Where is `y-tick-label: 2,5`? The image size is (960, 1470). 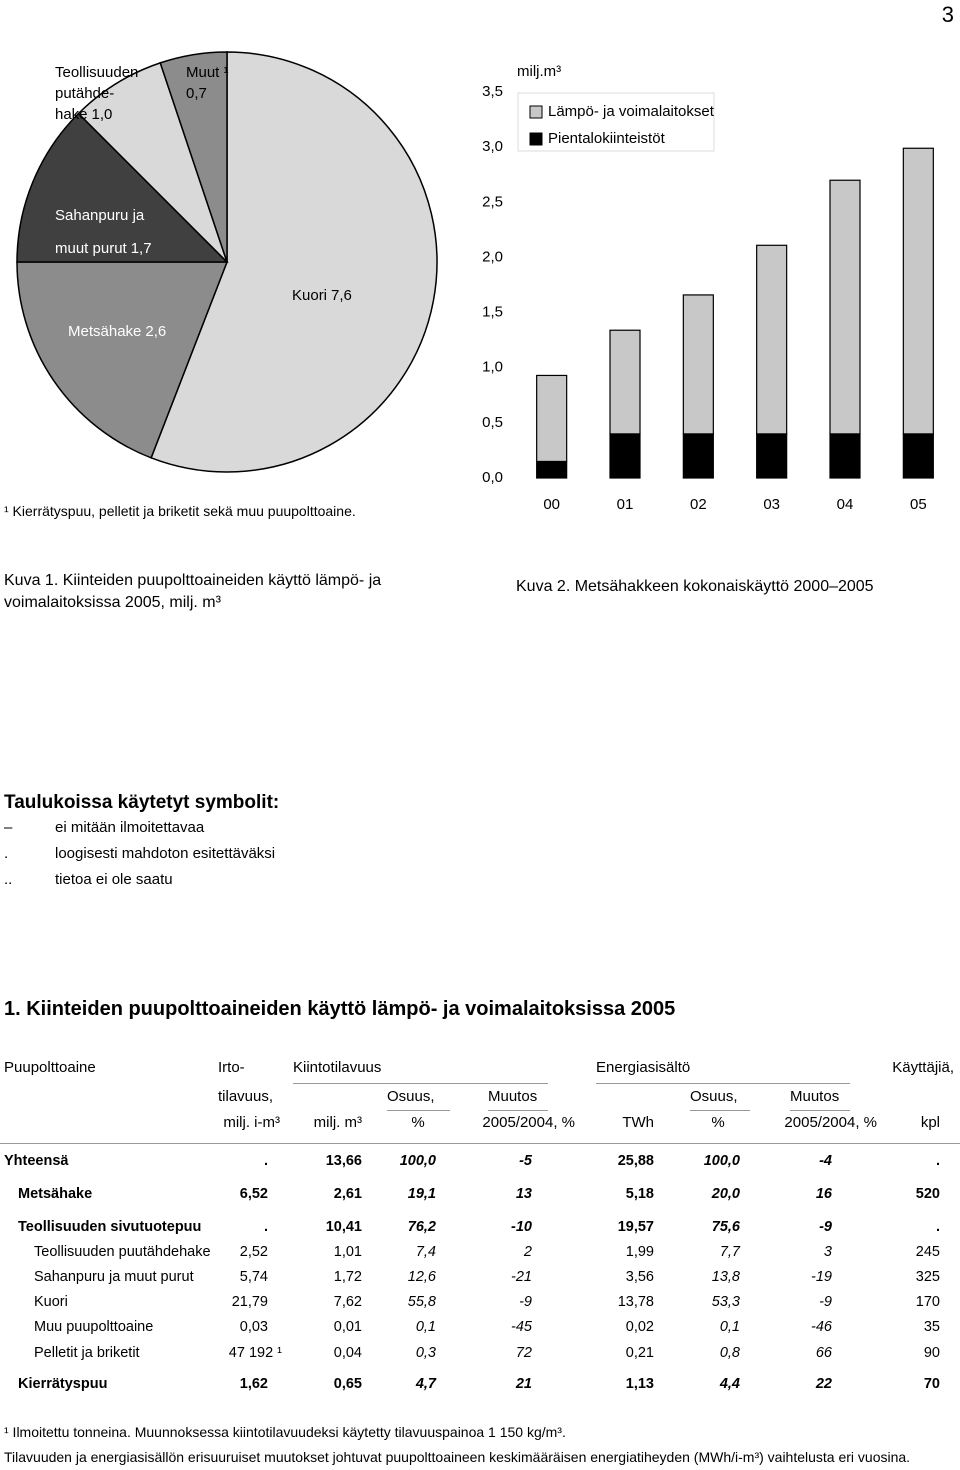 y-tick-label: 2,5 is located at coordinates (492, 201).